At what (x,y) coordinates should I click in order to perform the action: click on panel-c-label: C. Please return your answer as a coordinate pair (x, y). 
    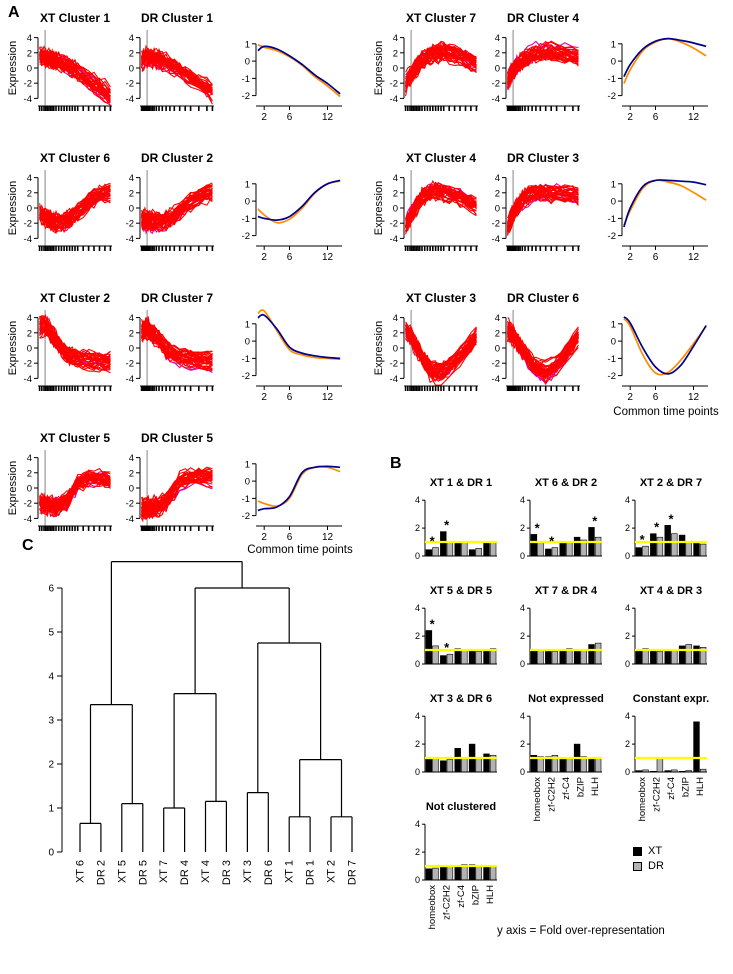
    Looking at the image, I should click on (28, 545).